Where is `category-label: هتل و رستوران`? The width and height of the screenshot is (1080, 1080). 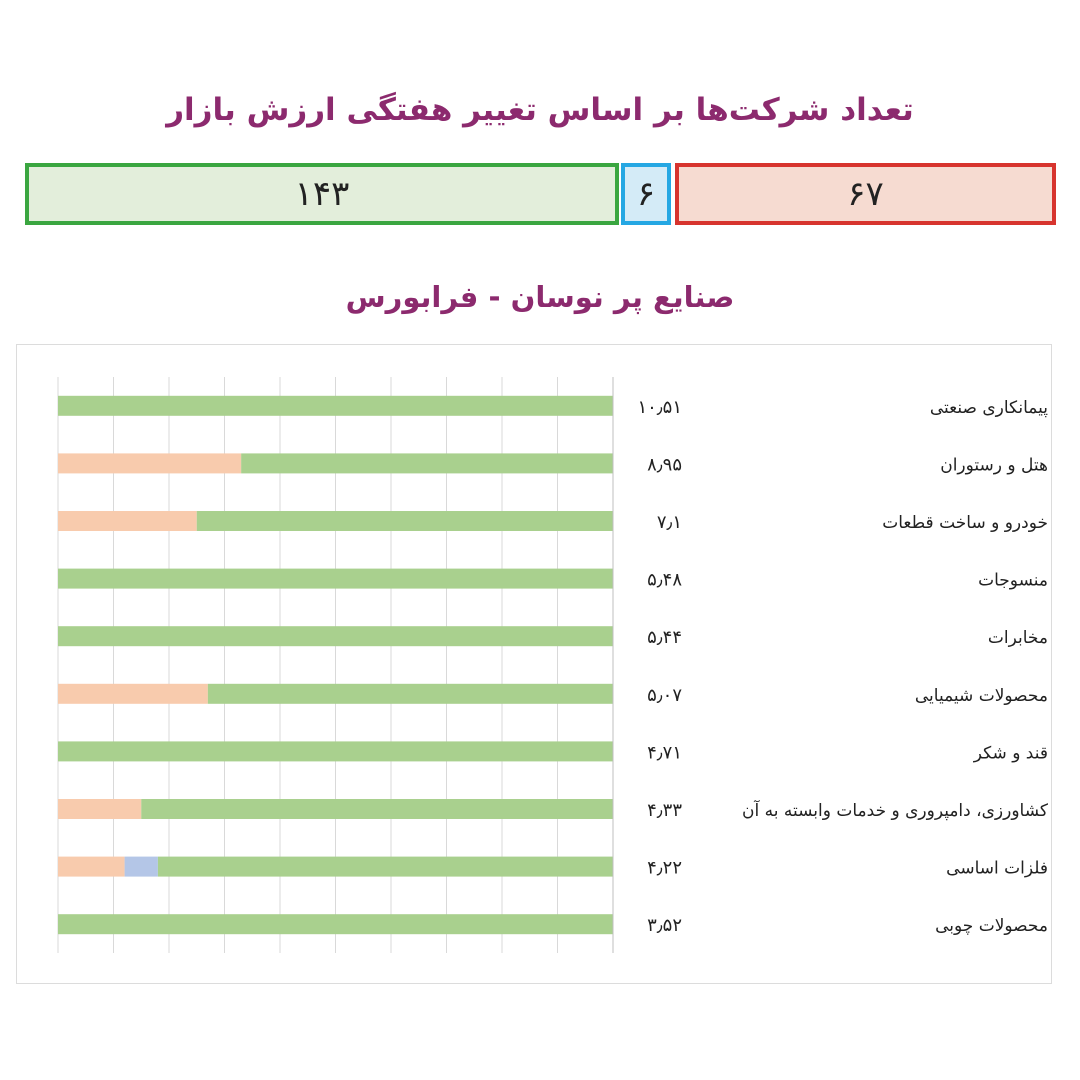 category-label: هتل و رستوران is located at coordinates (994, 465).